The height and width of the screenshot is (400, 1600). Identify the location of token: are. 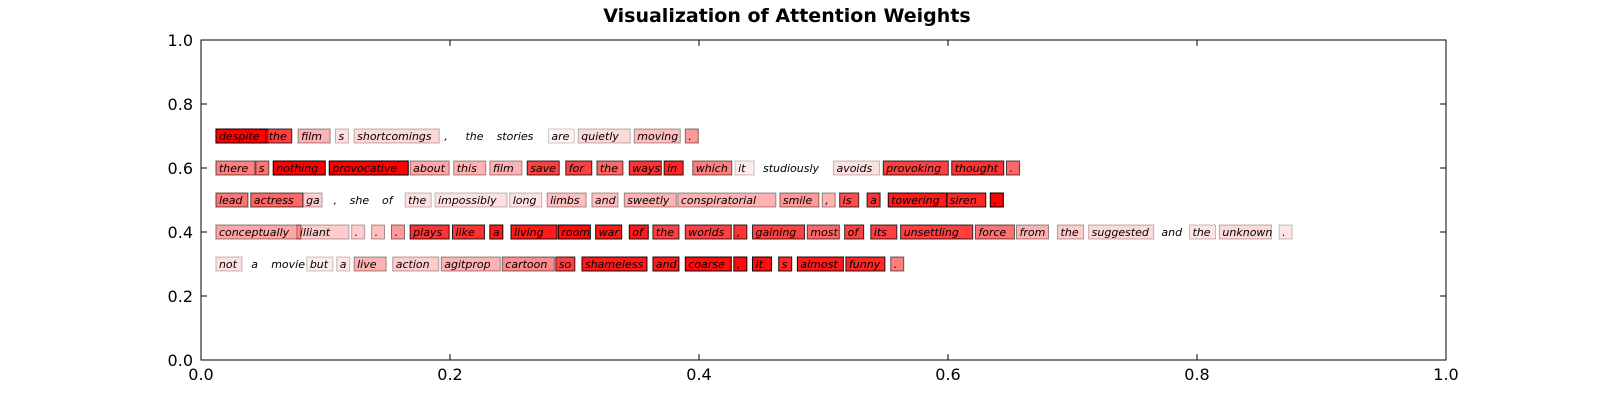
(561, 136).